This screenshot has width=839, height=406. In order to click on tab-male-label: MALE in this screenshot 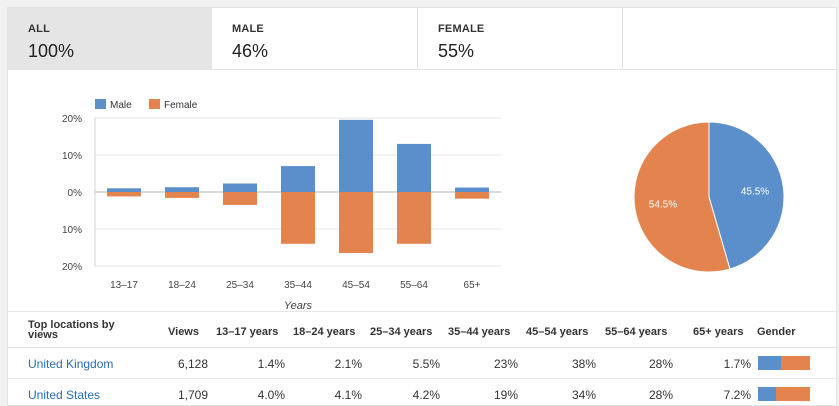, I will do `click(248, 29)`.